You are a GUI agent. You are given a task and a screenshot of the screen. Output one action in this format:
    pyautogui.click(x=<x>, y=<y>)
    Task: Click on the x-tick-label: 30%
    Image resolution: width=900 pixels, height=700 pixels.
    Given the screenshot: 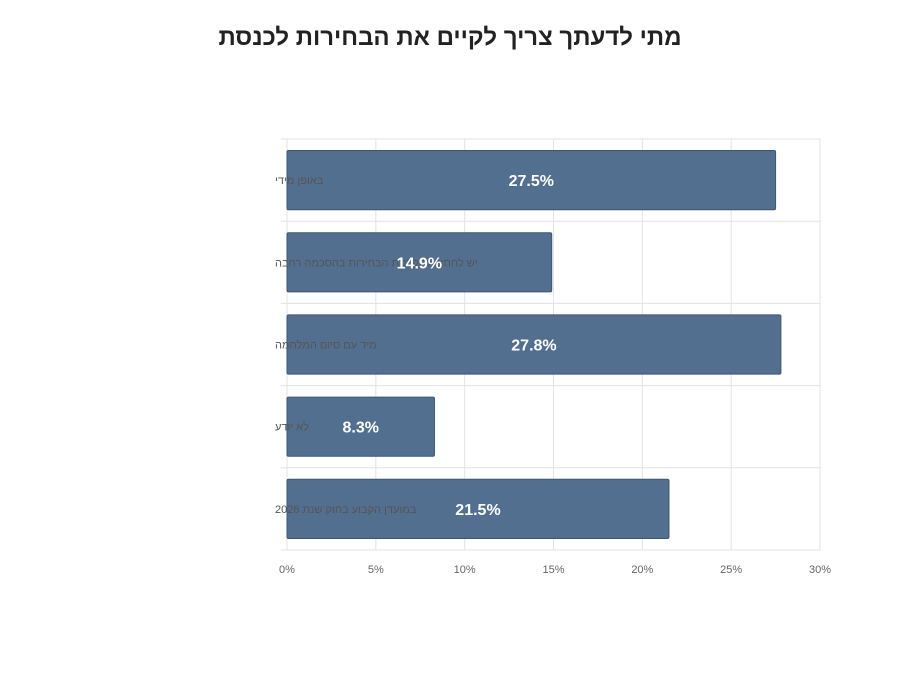 What is the action you would take?
    pyautogui.click(x=820, y=570)
    